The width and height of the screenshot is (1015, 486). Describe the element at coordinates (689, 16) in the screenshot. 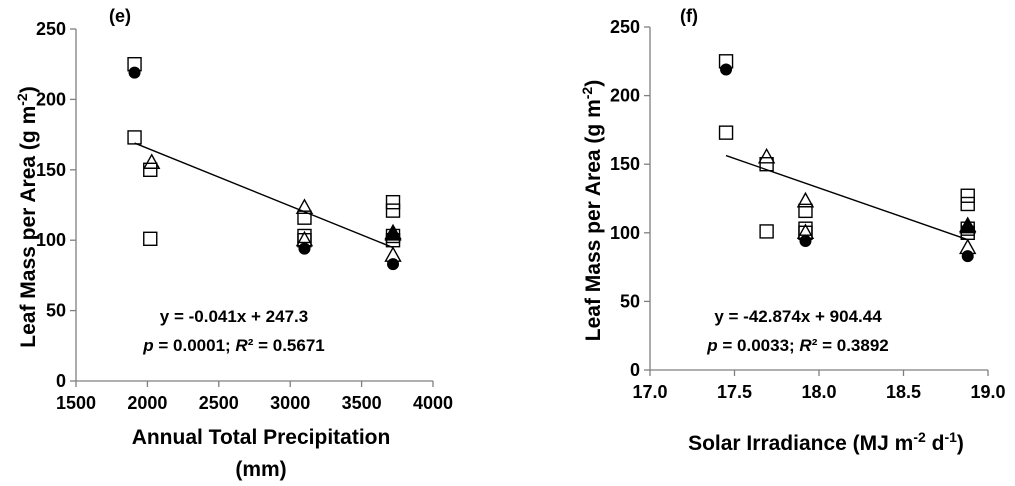

I see `panel-label: (f)` at that location.